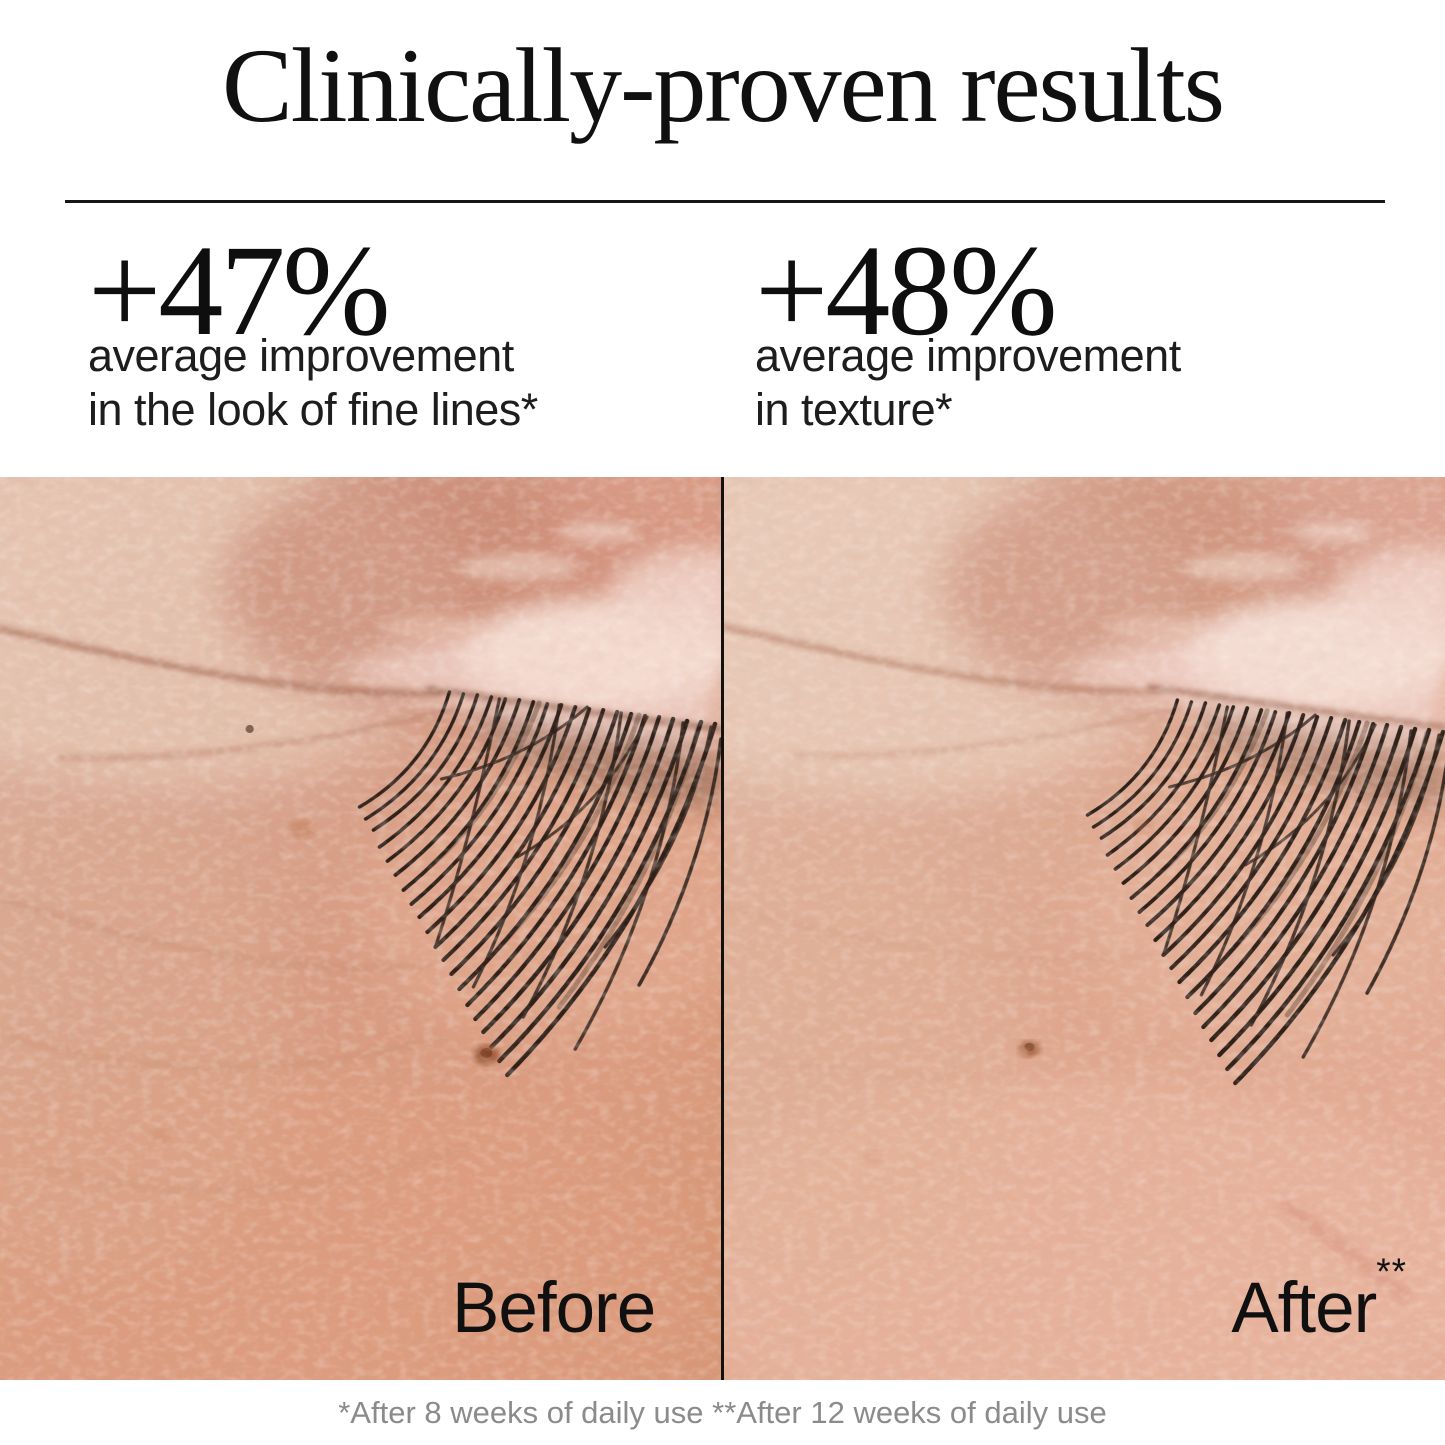 This screenshot has height=1445, width=1445. What do you see at coordinates (906, 291) in the screenshot?
I see `stat-value-texture: +48%` at bounding box center [906, 291].